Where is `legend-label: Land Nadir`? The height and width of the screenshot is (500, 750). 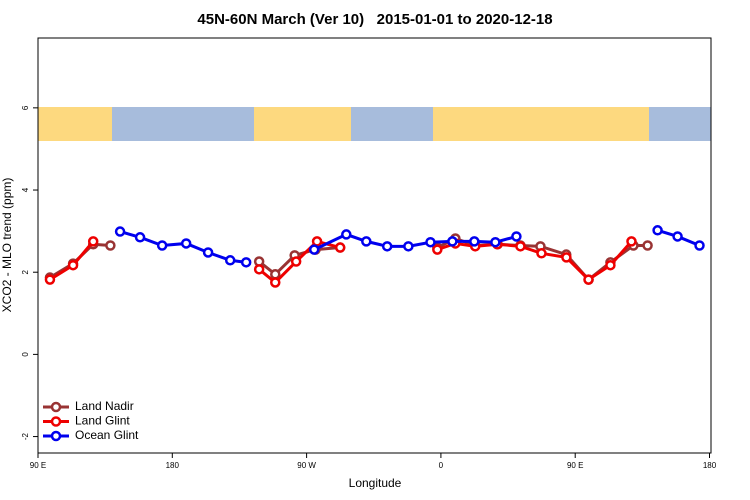 legend-label: Land Nadir is located at coordinates (104, 406).